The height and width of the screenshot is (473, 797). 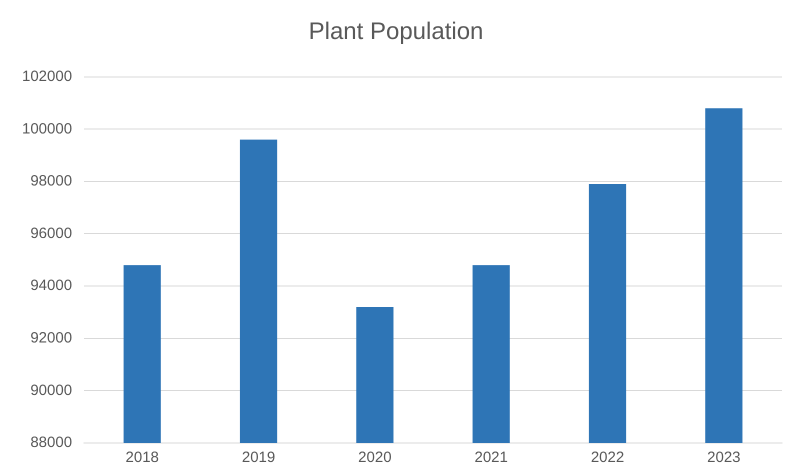 I want to click on y-tick-label: 92000, so click(x=51, y=338).